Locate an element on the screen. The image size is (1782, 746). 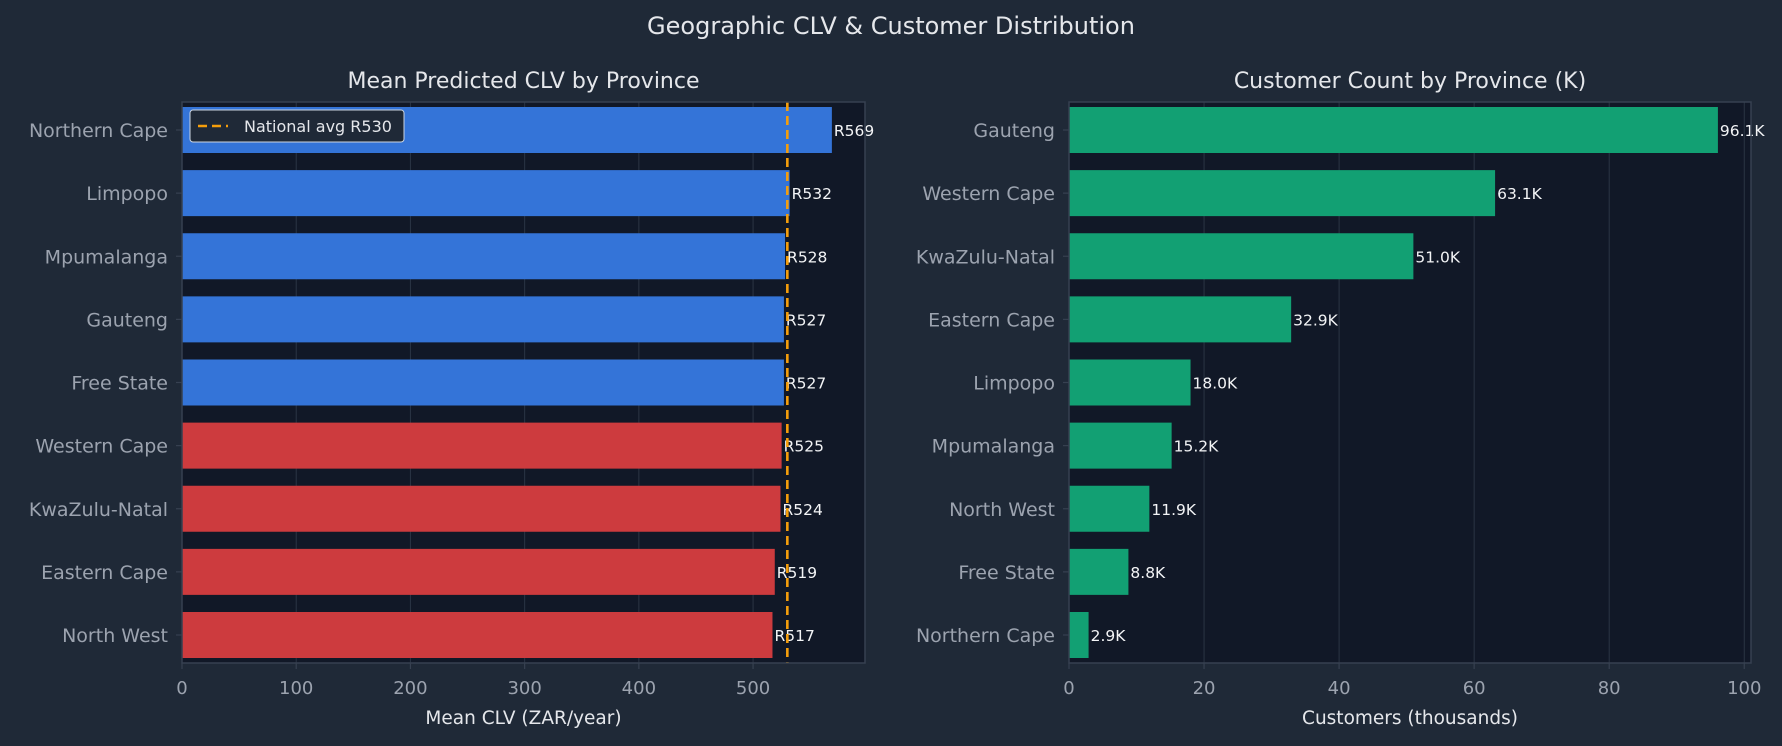
clv-chart-title: Mean Predicted CLV by Province is located at coordinates (523, 81).